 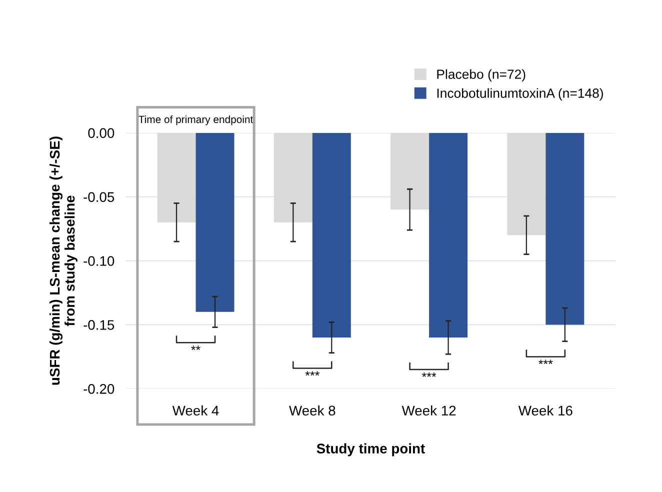 What do you see at coordinates (99, 197) in the screenshot?
I see `y-tick-label: -0.05` at bounding box center [99, 197].